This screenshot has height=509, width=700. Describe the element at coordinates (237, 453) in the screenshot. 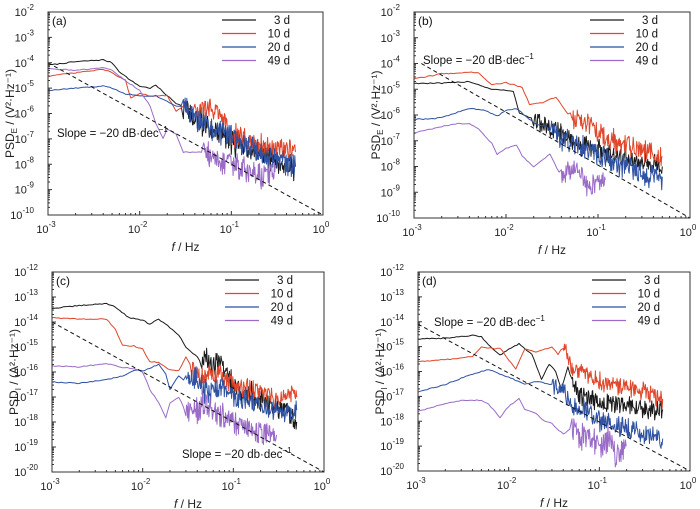

I see `slope-annotation: Slope = −20 db·dec−1` at that location.